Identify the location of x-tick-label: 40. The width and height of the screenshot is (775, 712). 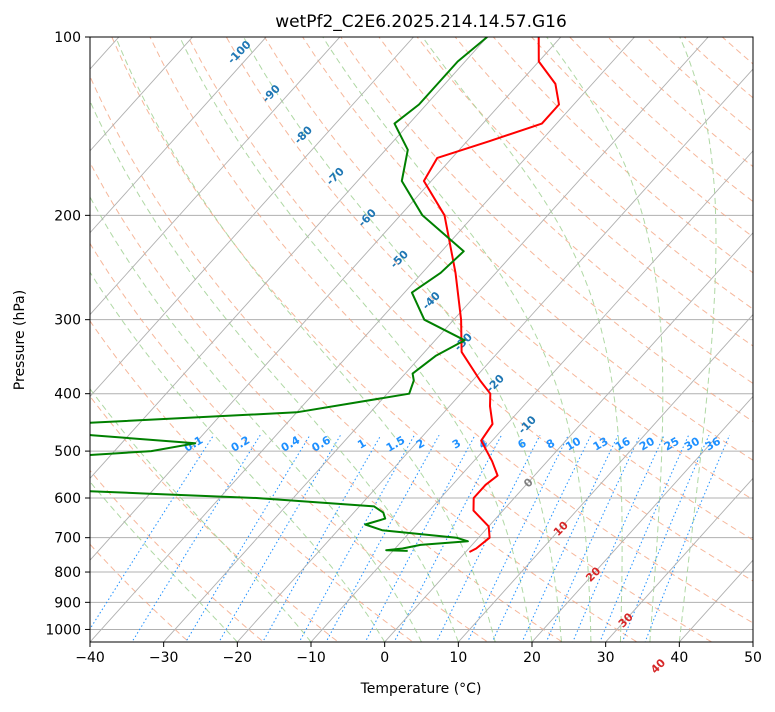
(679, 658).